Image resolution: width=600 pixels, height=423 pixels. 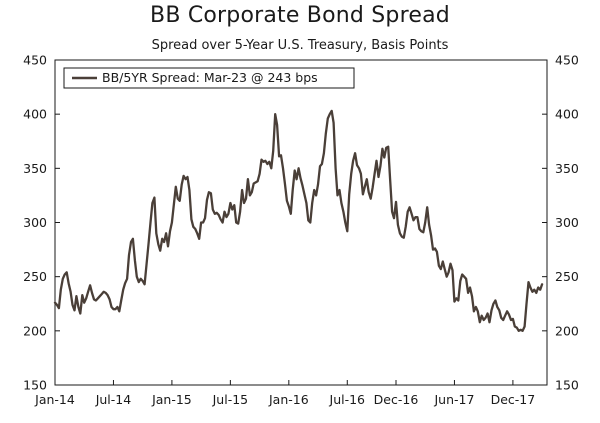 I want to click on chart-title: BB Corporate Bond Spread, so click(x=300, y=15).